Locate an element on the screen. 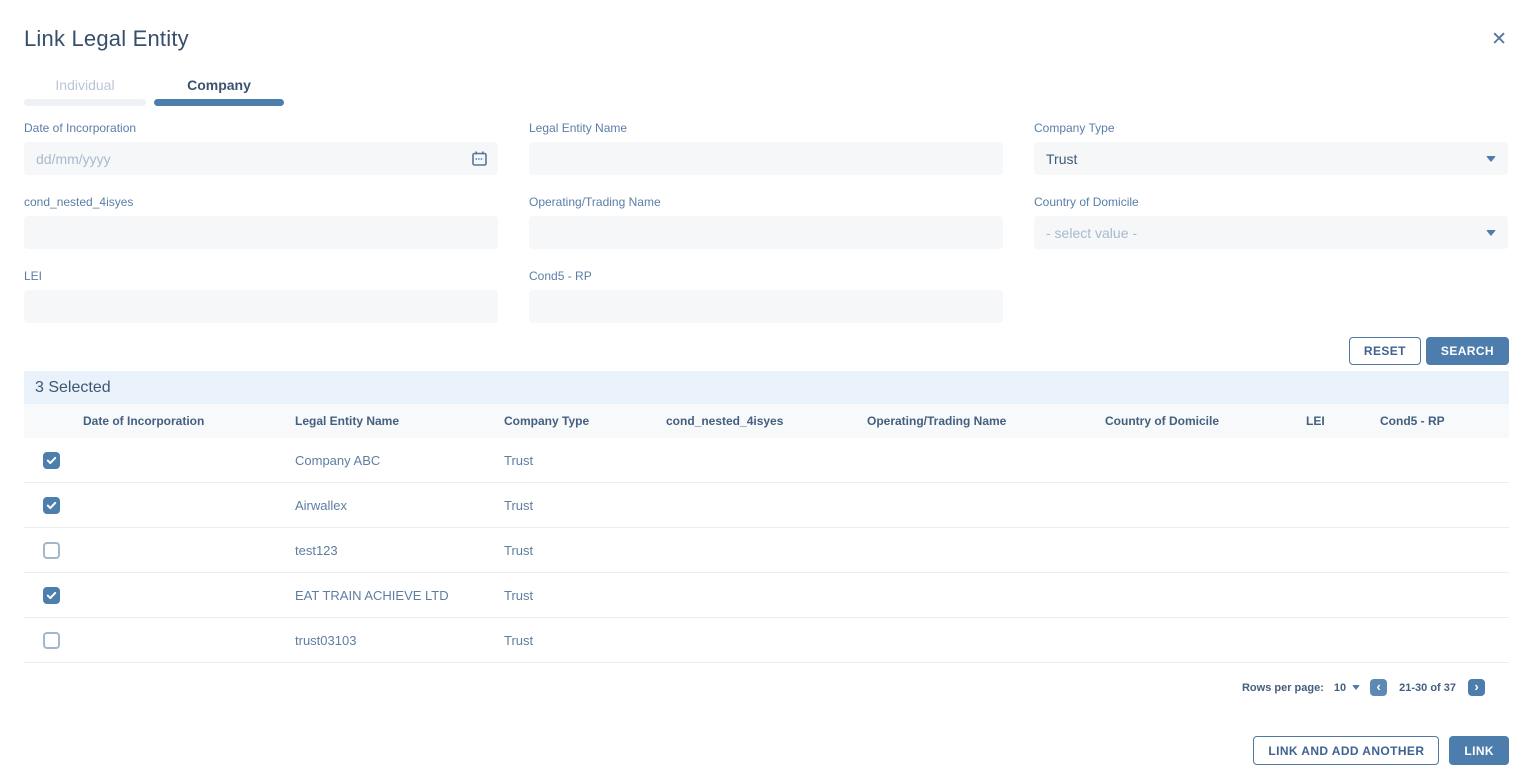  search-button: SEARCH is located at coordinates (1467, 351).